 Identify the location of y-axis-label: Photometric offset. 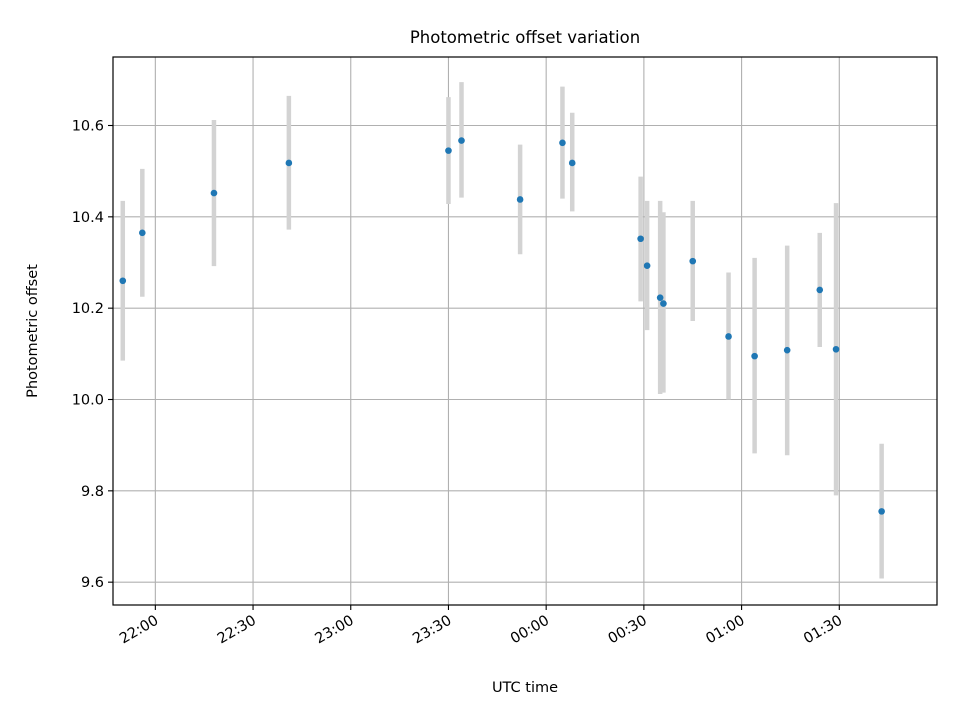
(33, 331).